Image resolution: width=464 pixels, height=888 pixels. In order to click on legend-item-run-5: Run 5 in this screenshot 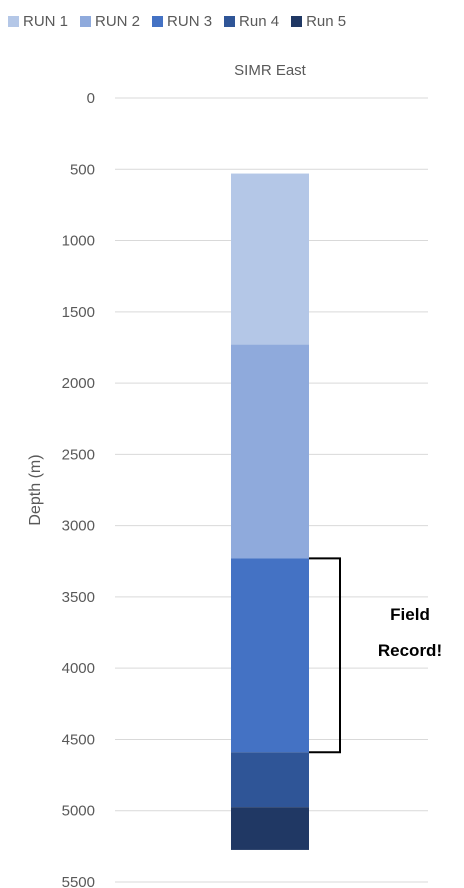, I will do `click(318, 21)`.